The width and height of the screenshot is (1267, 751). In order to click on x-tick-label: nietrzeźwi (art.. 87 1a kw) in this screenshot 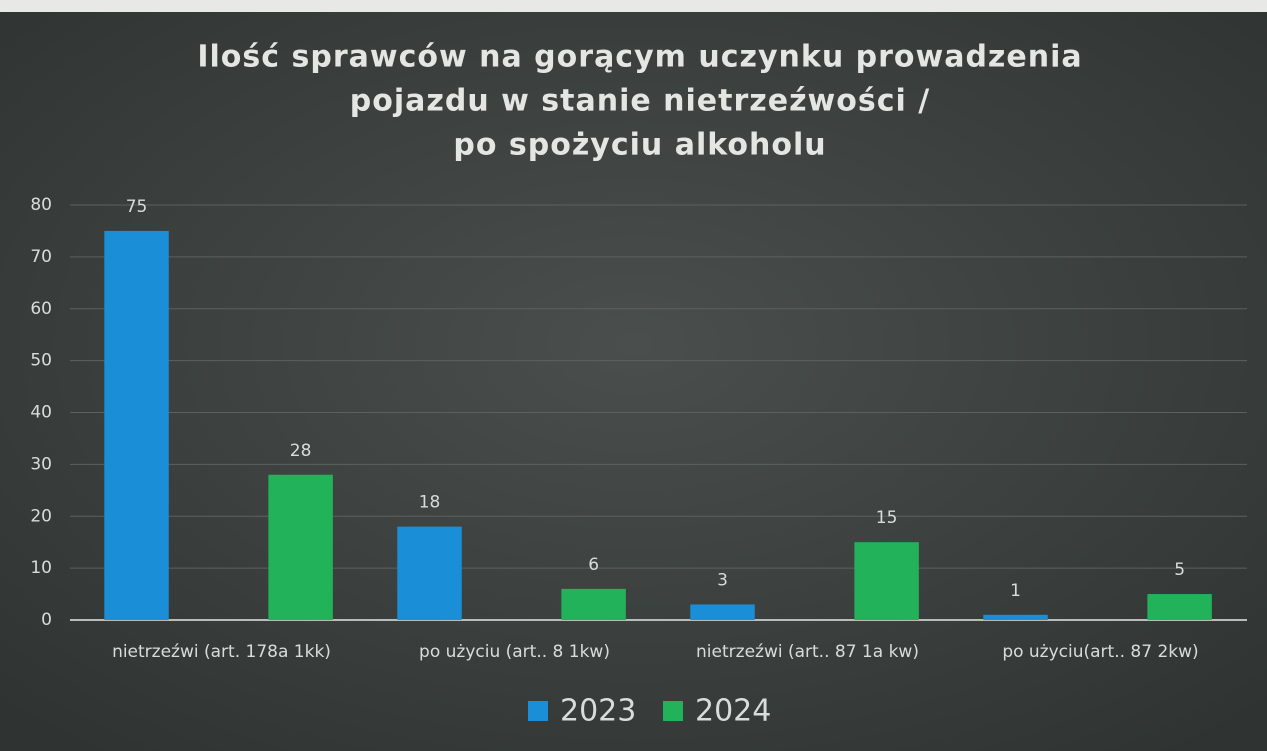, I will do `click(807, 652)`.